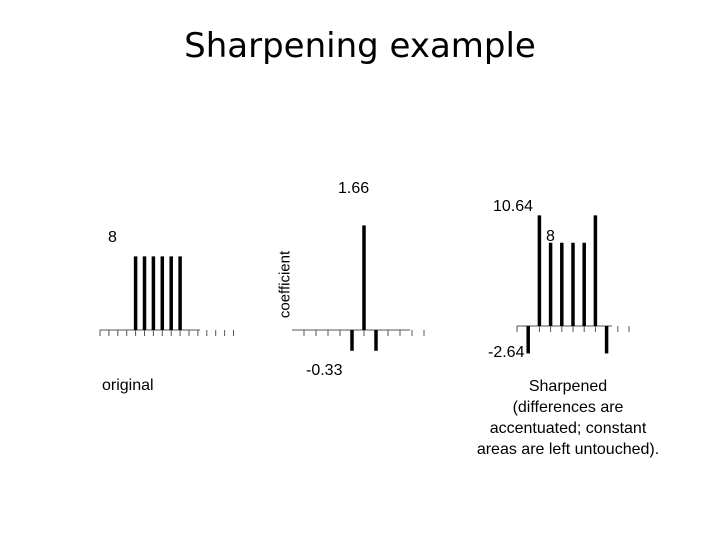 This screenshot has width=720, height=540. Describe the element at coordinates (506, 352) in the screenshot. I see `sharpened-neg-label: -2.64` at that location.